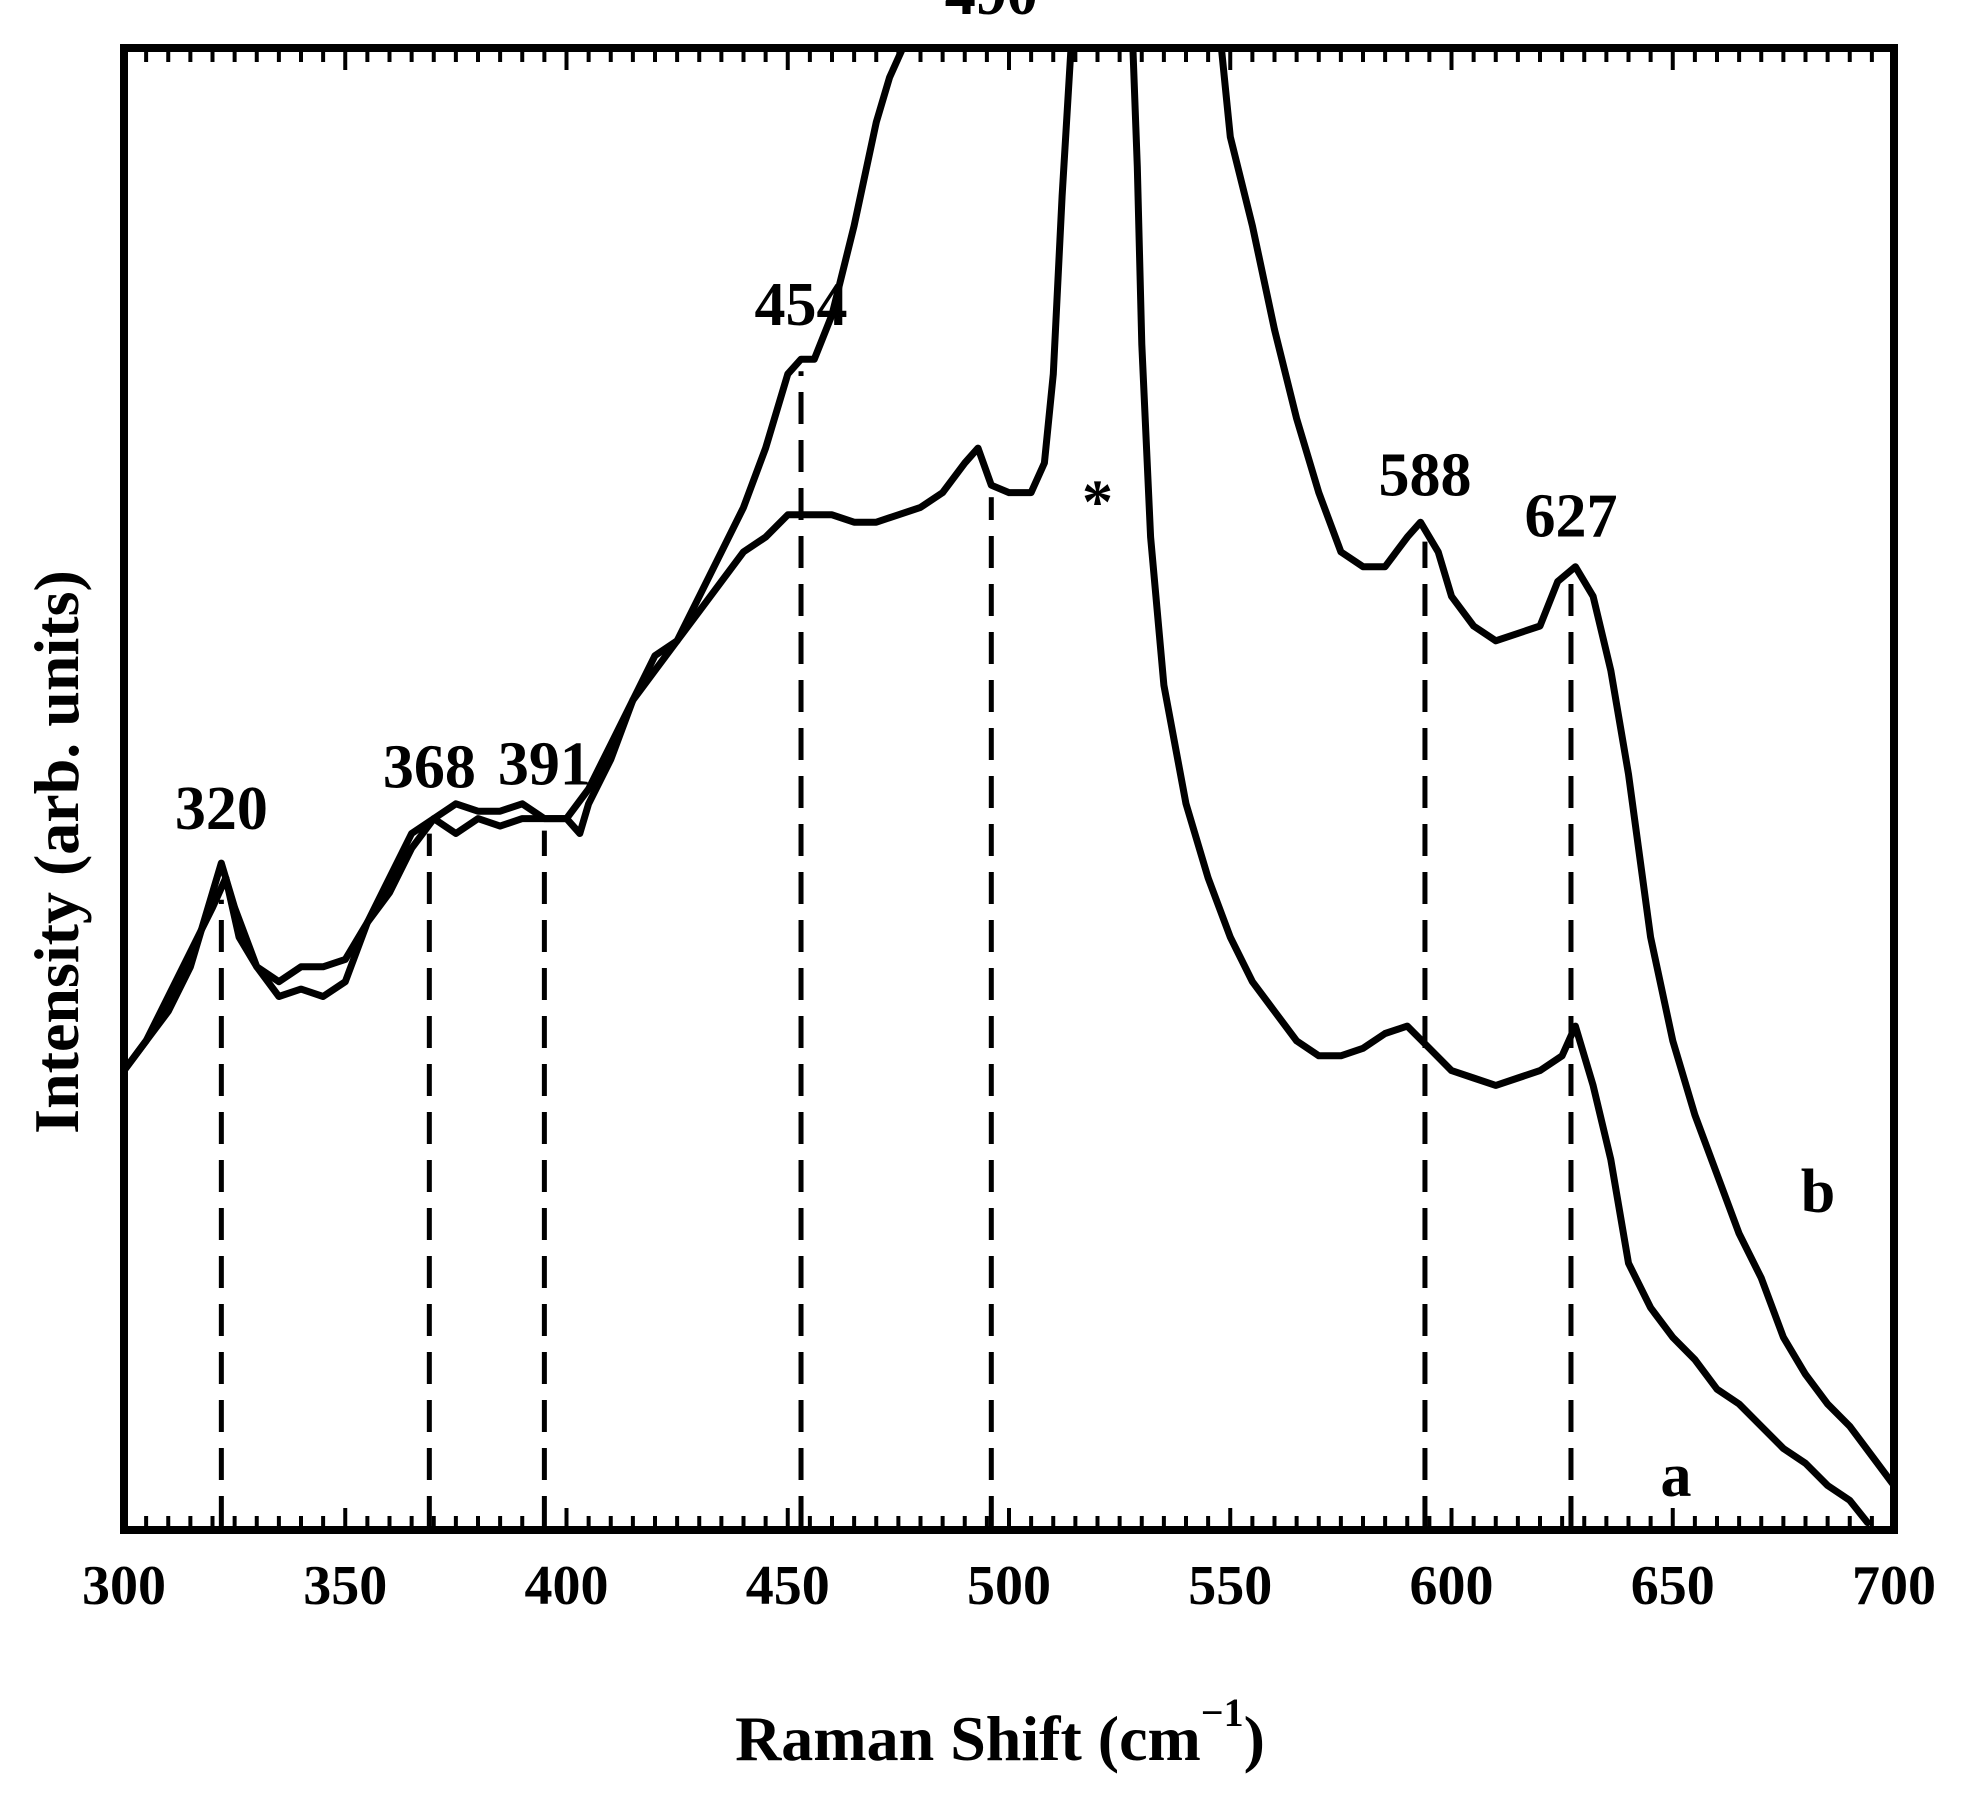  Describe the element at coordinates (1097, 503) in the screenshot. I see `asterisk-marker: *` at that location.